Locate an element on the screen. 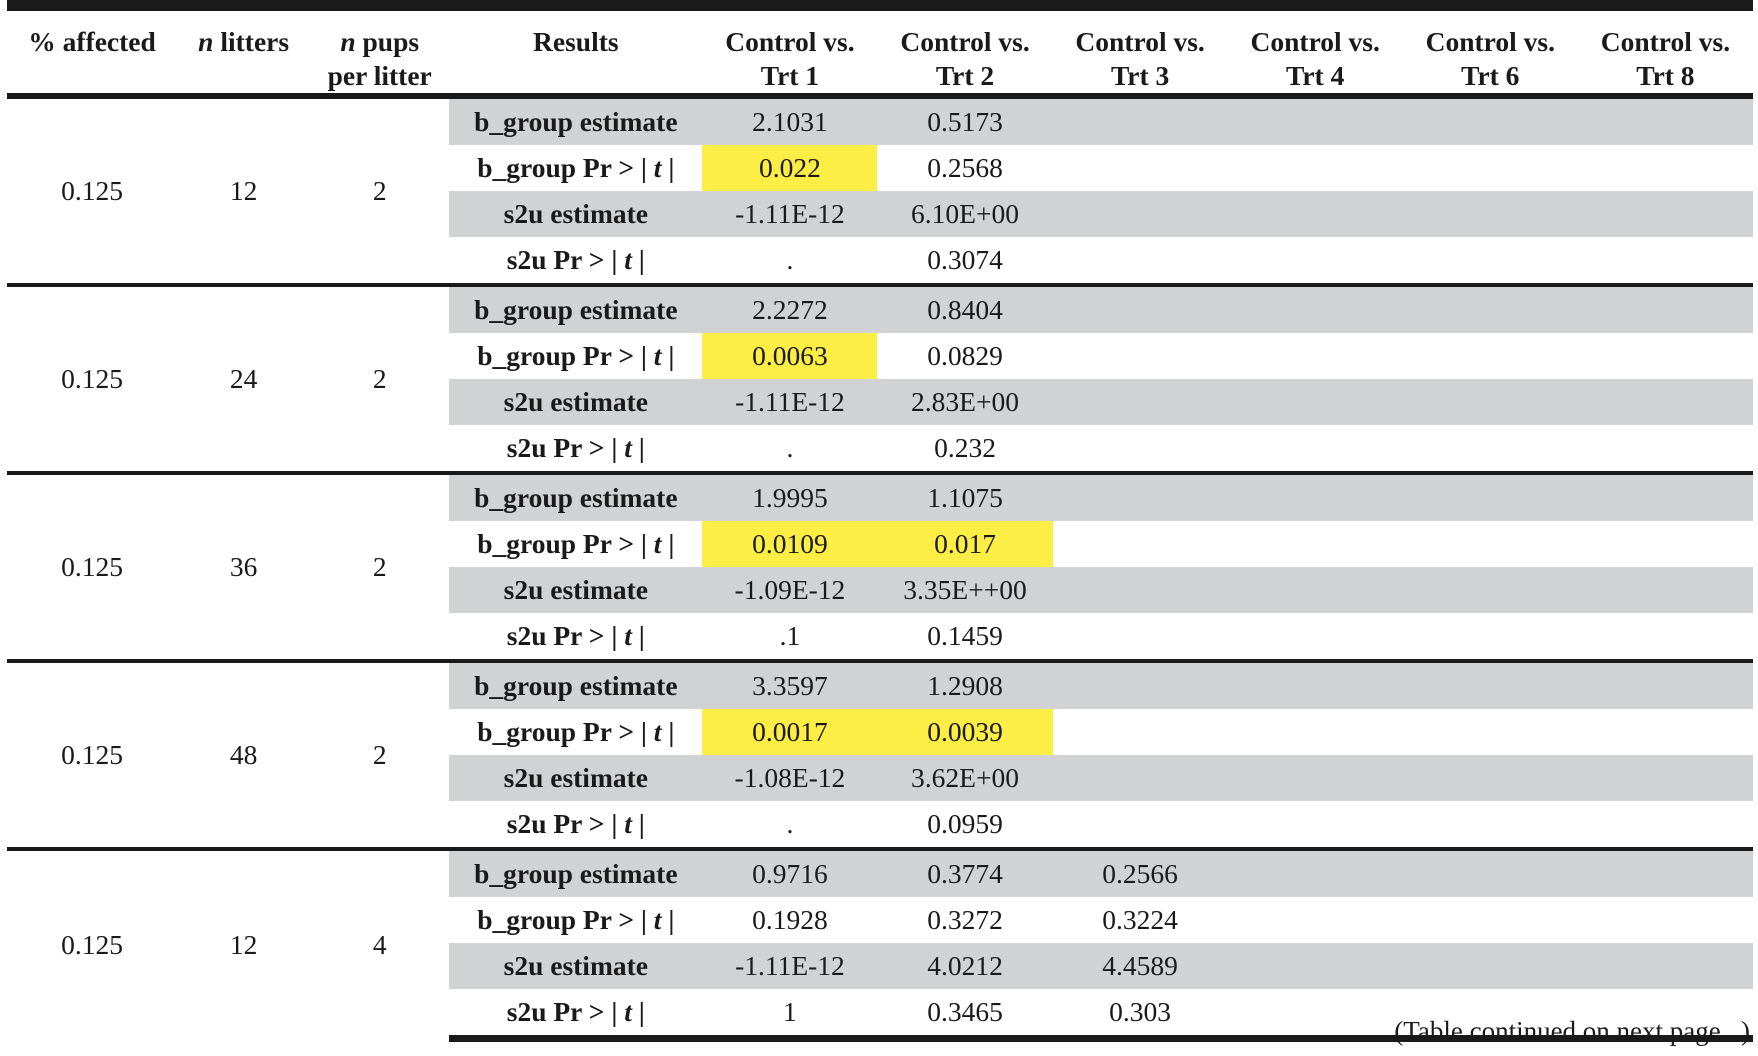 Image resolution: width=1758 pixels, height=1056 pixels. value-cell: 2.83E+00 is located at coordinates (965, 402).